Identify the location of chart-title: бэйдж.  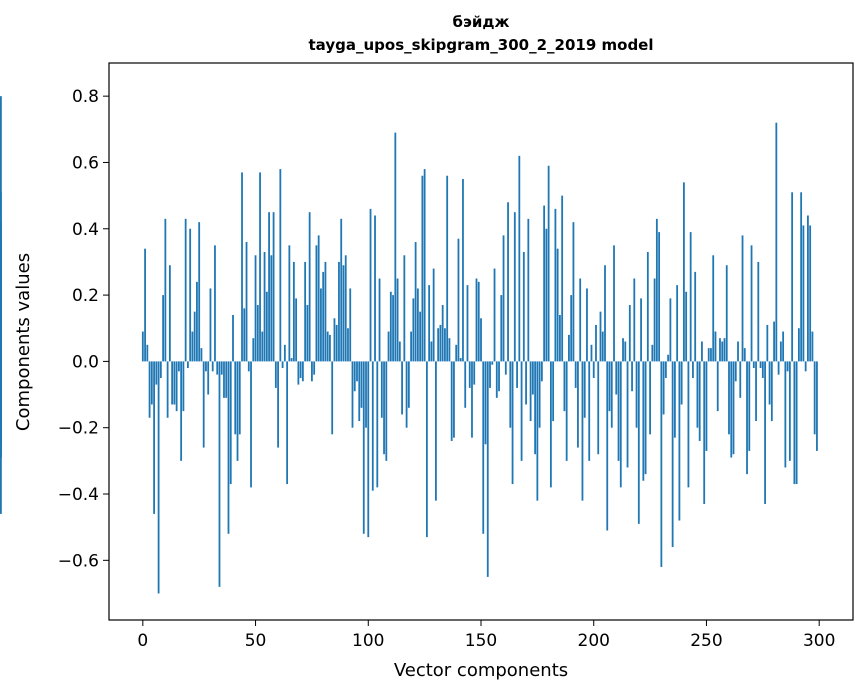
(481, 22).